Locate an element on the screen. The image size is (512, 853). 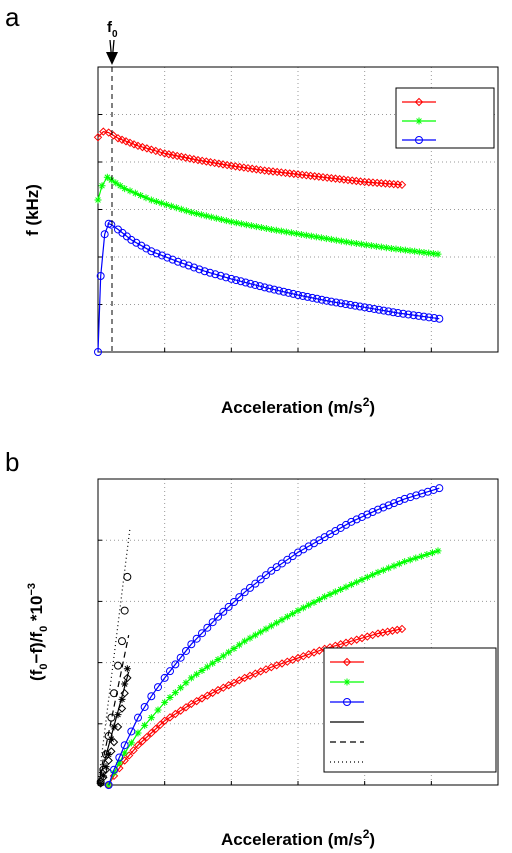
series-line is located at coordinates (268, 287).